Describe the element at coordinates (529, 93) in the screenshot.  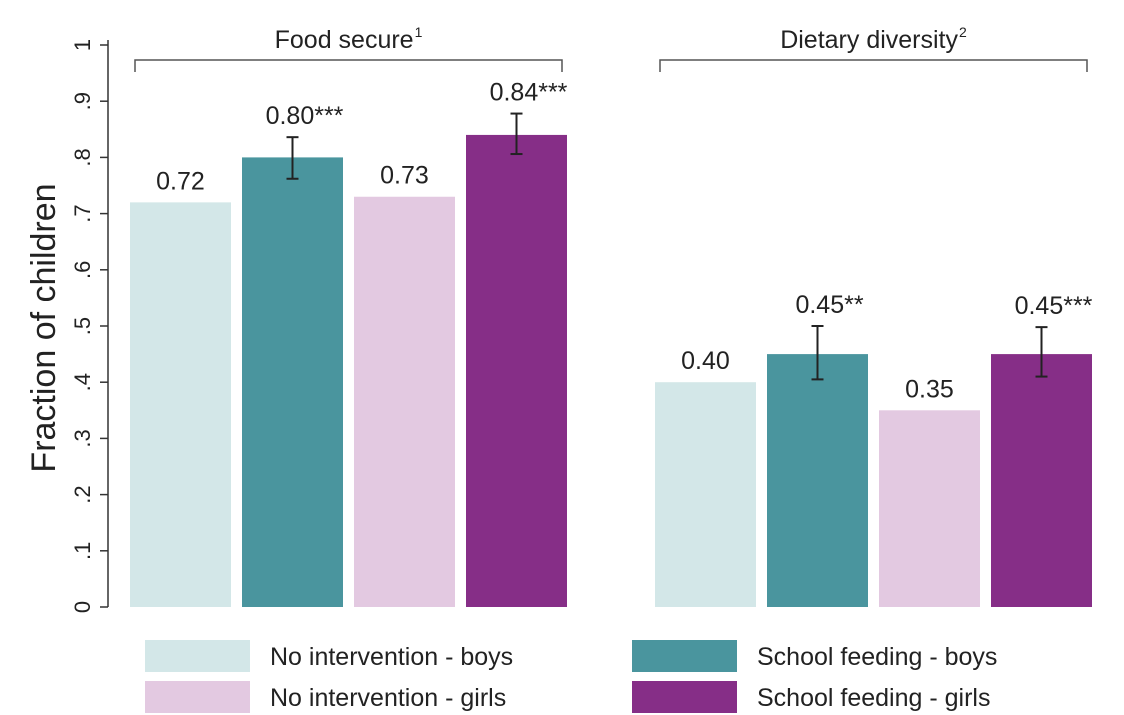
I see `value-label: 0.84***` at that location.